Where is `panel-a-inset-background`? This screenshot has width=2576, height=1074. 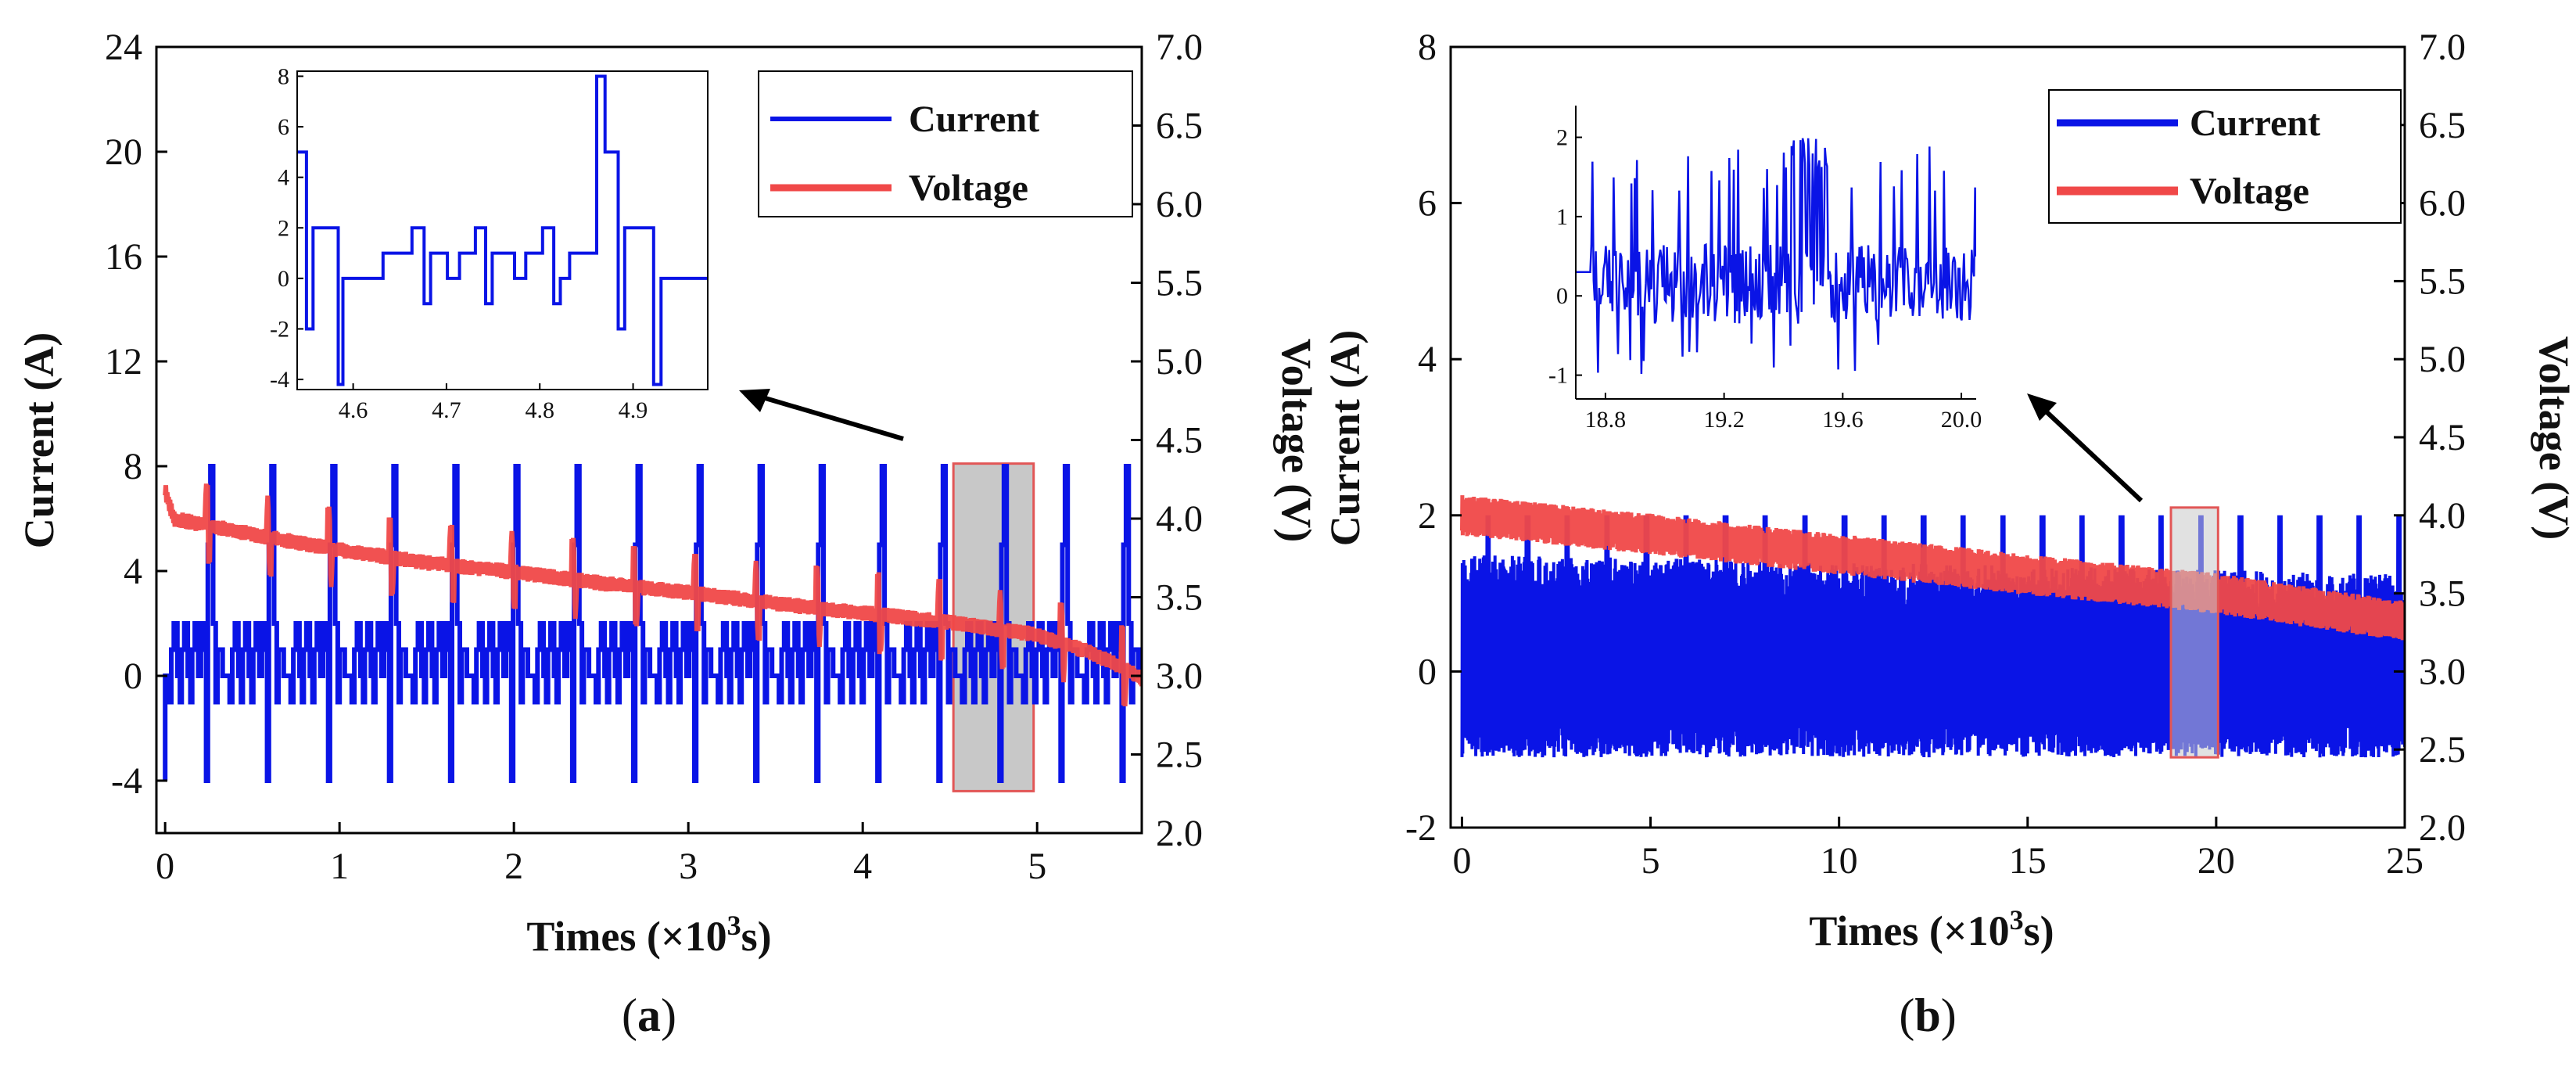
panel-a-inset-background is located at coordinates (503, 230).